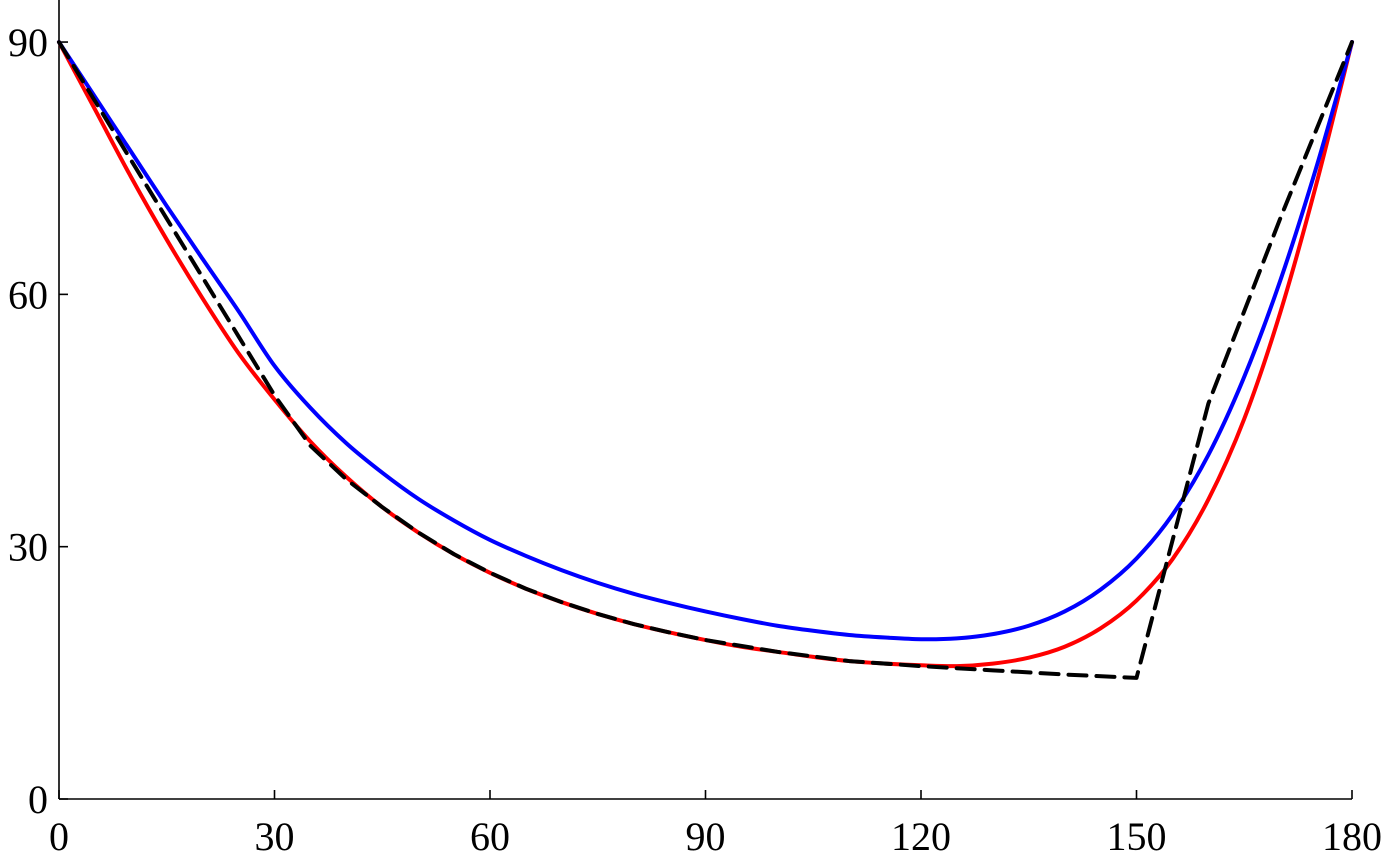 Image resolution: width=1389 pixels, height=856 pixels. I want to click on x-tick-label: 120, so click(921, 835).